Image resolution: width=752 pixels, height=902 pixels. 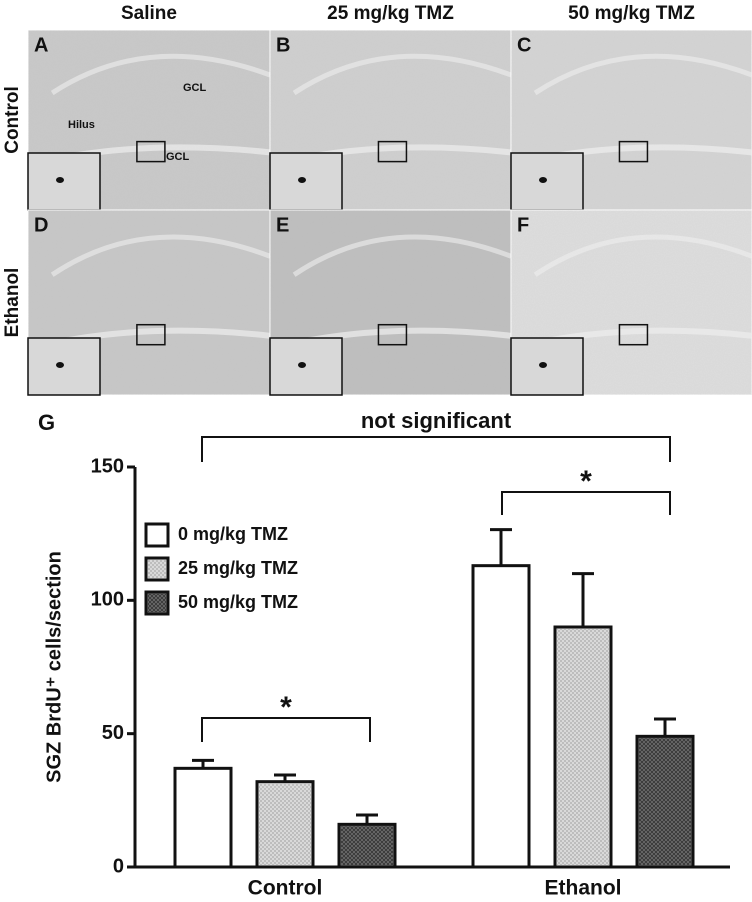 What do you see at coordinates (54, 667) in the screenshot?
I see `y-axis-label: SGZ BrdU⁺ cells/section` at bounding box center [54, 667].